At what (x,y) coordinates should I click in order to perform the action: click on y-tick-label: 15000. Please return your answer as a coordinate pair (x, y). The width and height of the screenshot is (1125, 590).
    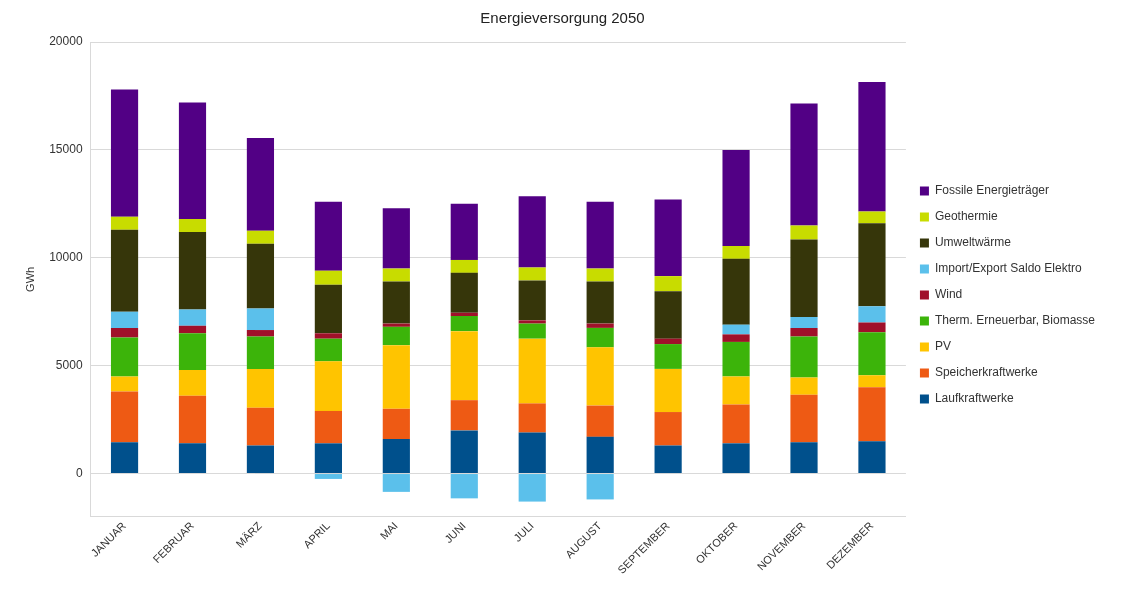
    Looking at the image, I should click on (66, 149).